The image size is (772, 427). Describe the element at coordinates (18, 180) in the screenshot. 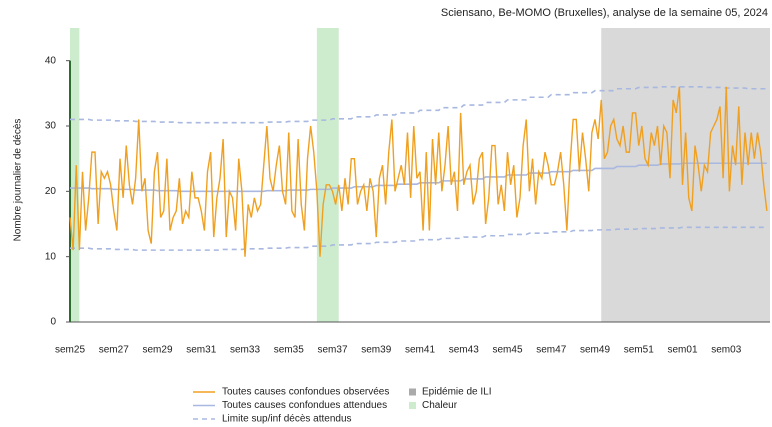

I see `y-axis-label: Nombre journalier de décès` at that location.